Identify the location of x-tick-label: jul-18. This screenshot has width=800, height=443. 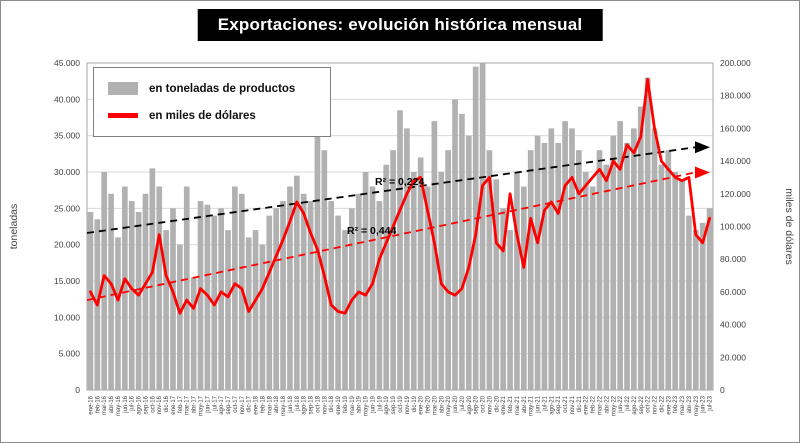
(298, 403).